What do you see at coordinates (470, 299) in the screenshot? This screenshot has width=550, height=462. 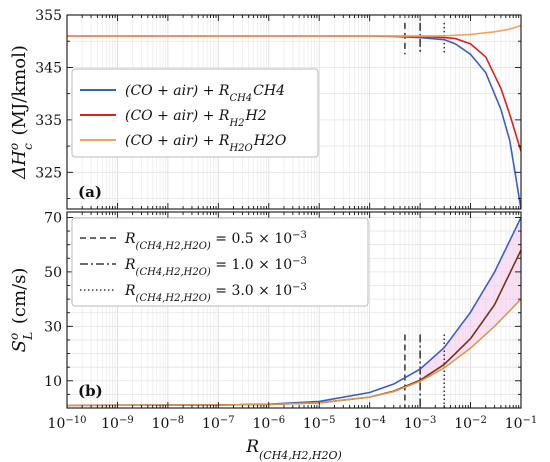 I see `shaded-band` at bounding box center [470, 299].